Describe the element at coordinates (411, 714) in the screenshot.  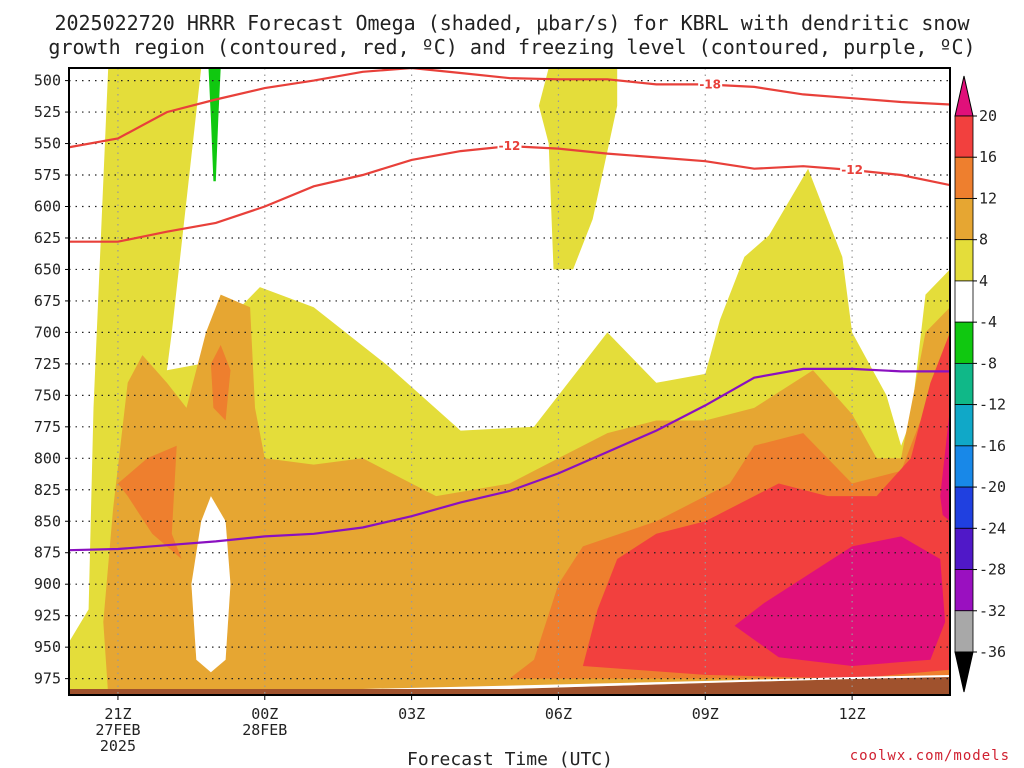
I see `x-tick-label: 03Z` at that location.